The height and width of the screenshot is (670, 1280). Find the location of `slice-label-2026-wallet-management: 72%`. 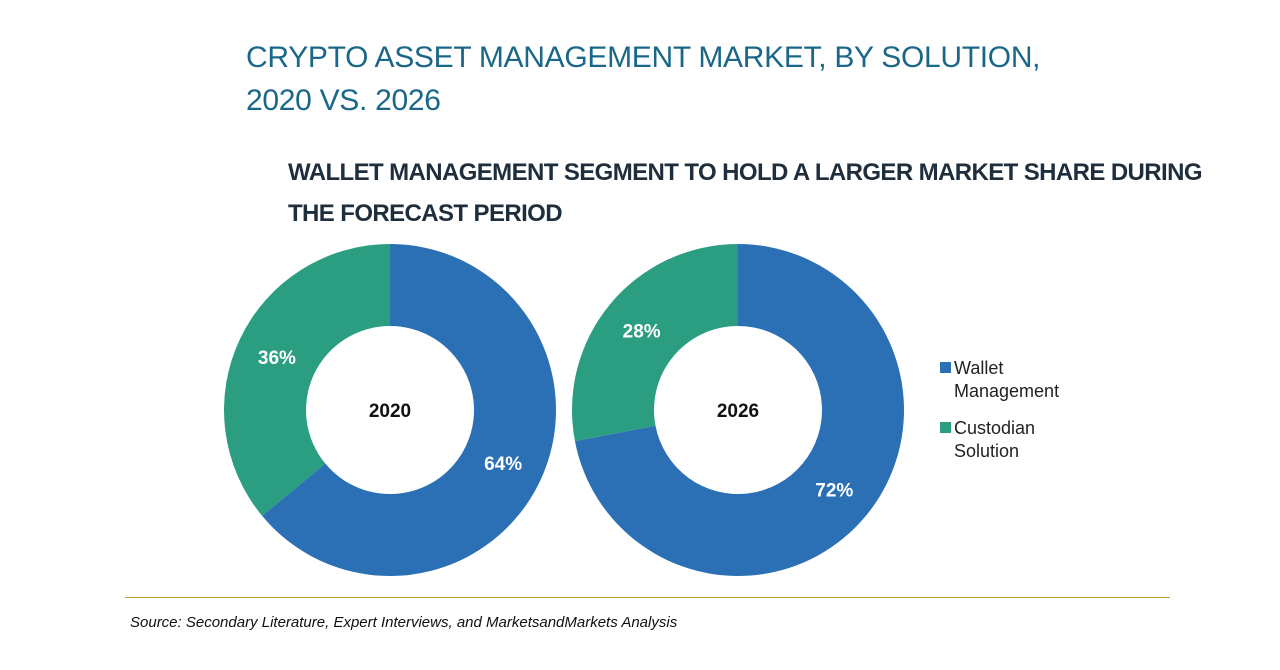

slice-label-2026-wallet-management: 72% is located at coordinates (834, 491).